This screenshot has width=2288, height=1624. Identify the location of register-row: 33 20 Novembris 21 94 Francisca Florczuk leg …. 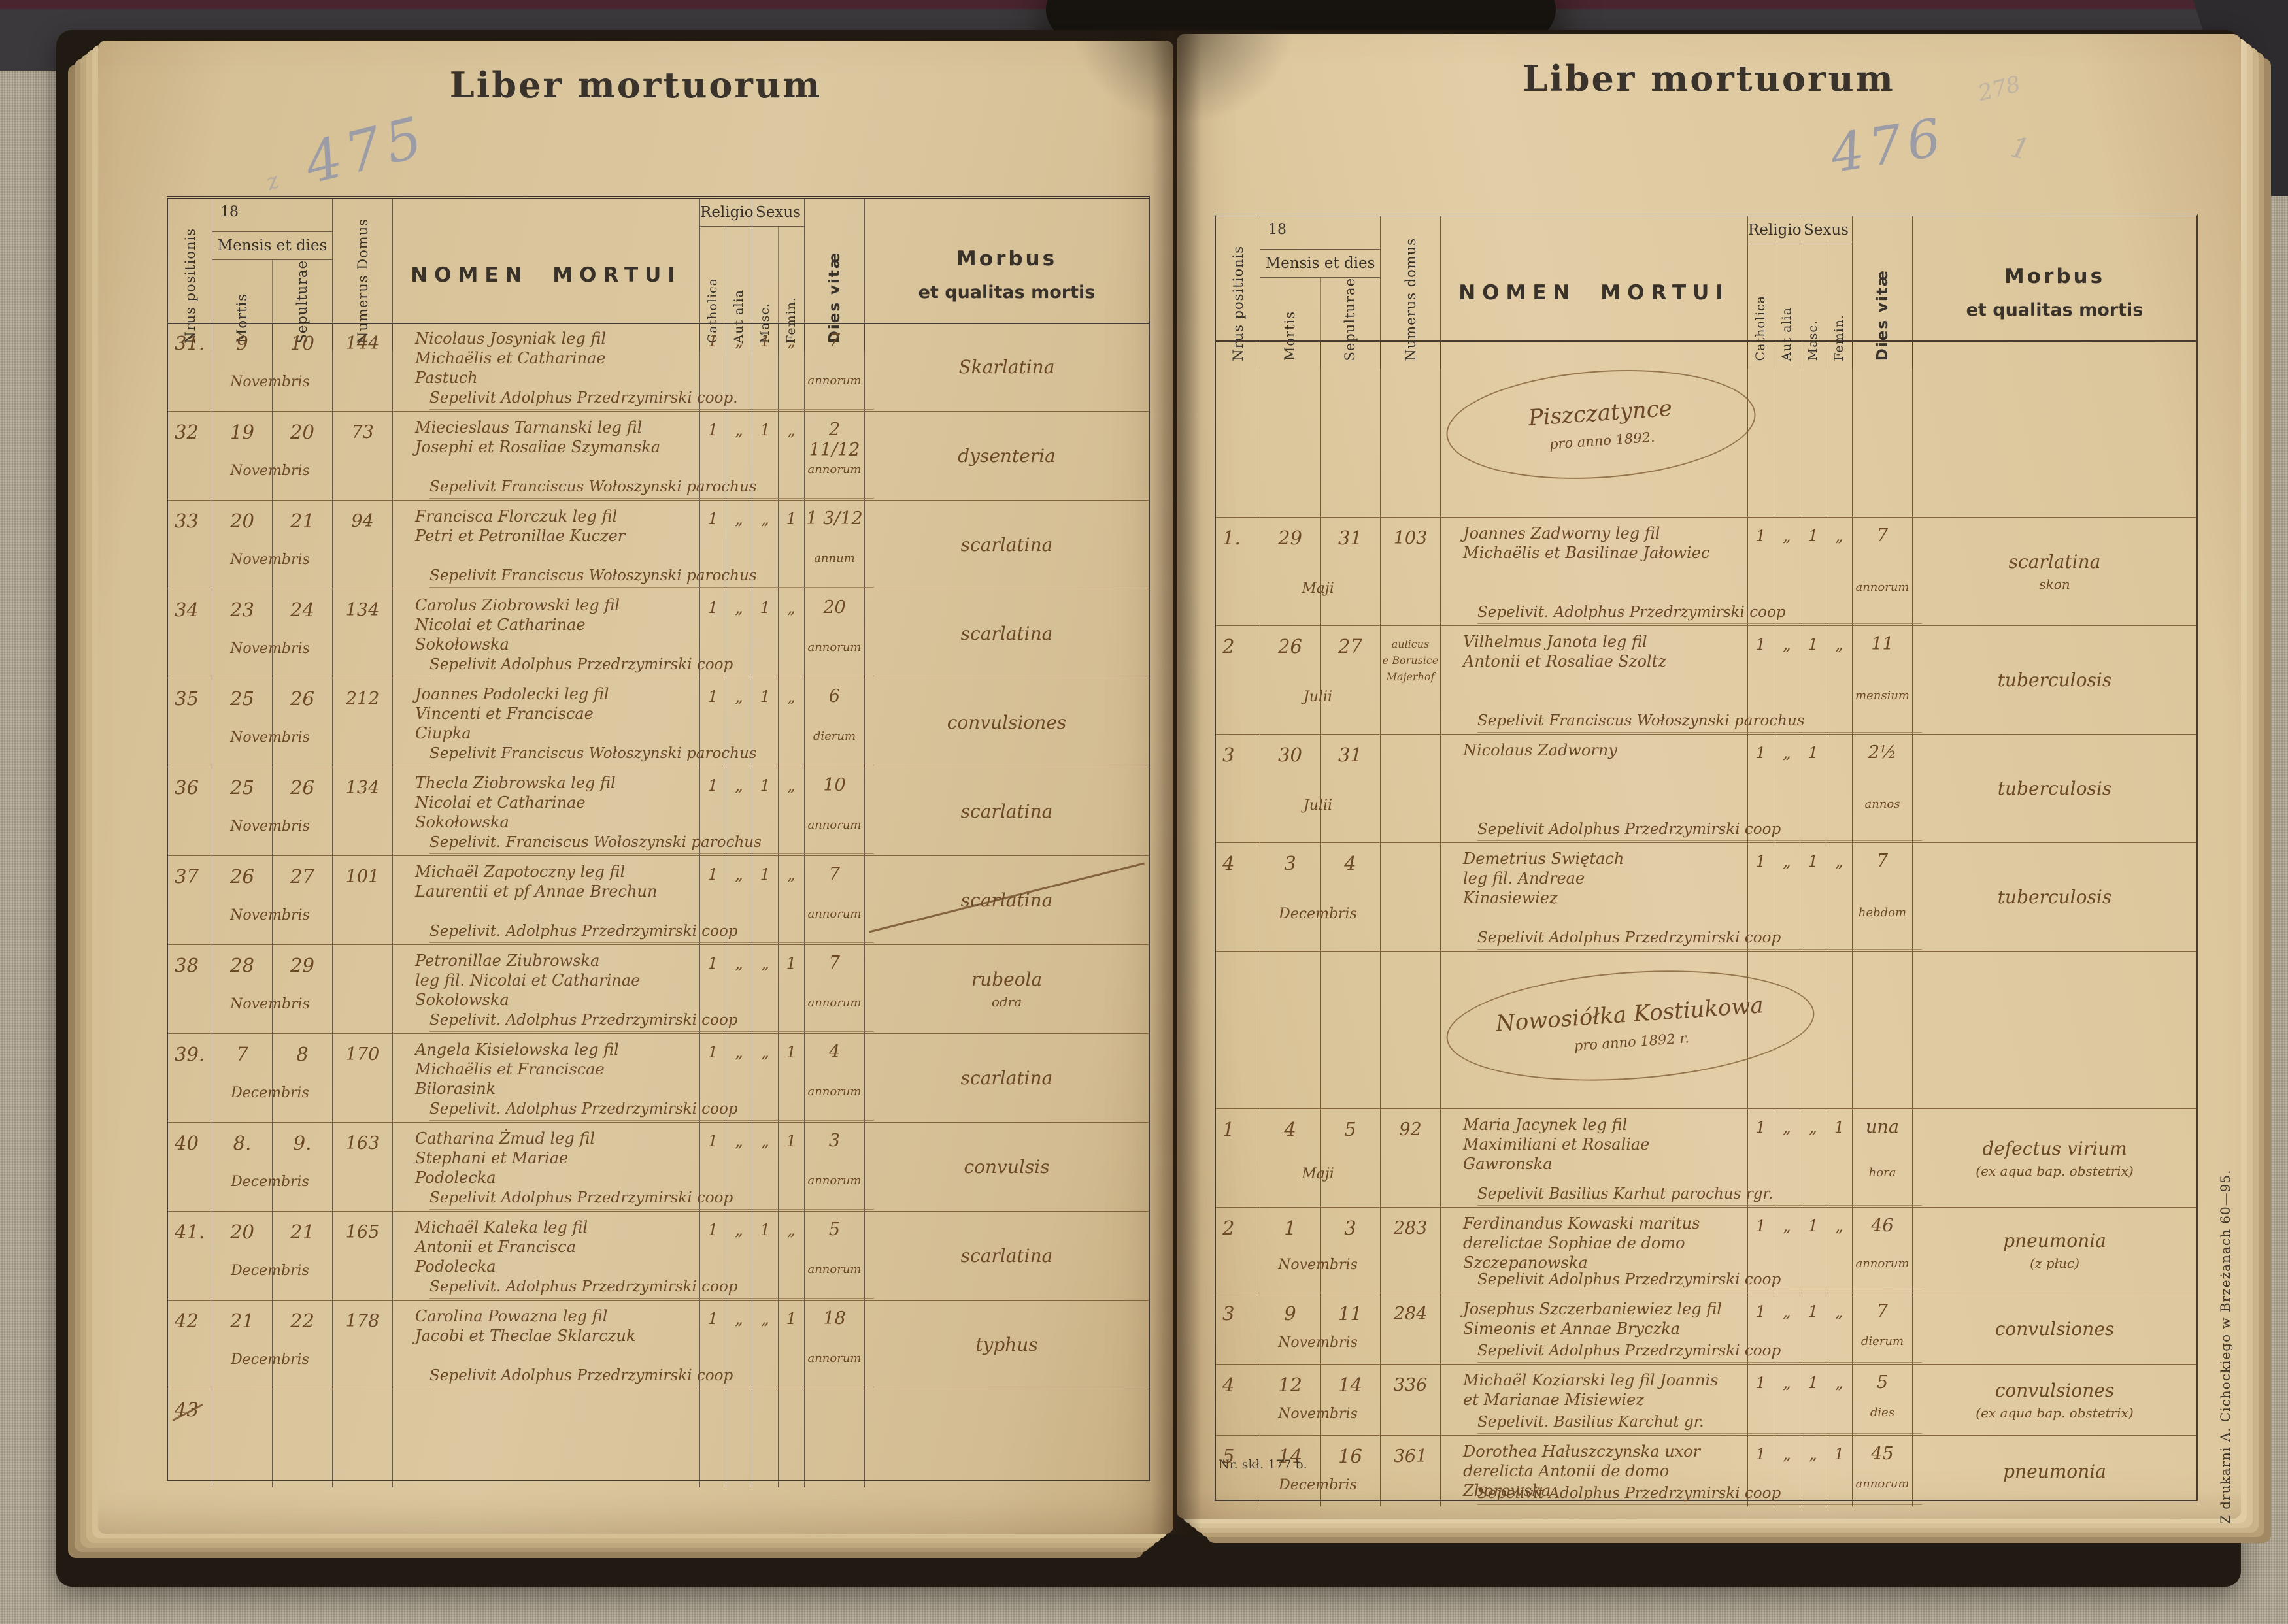
(658, 545).